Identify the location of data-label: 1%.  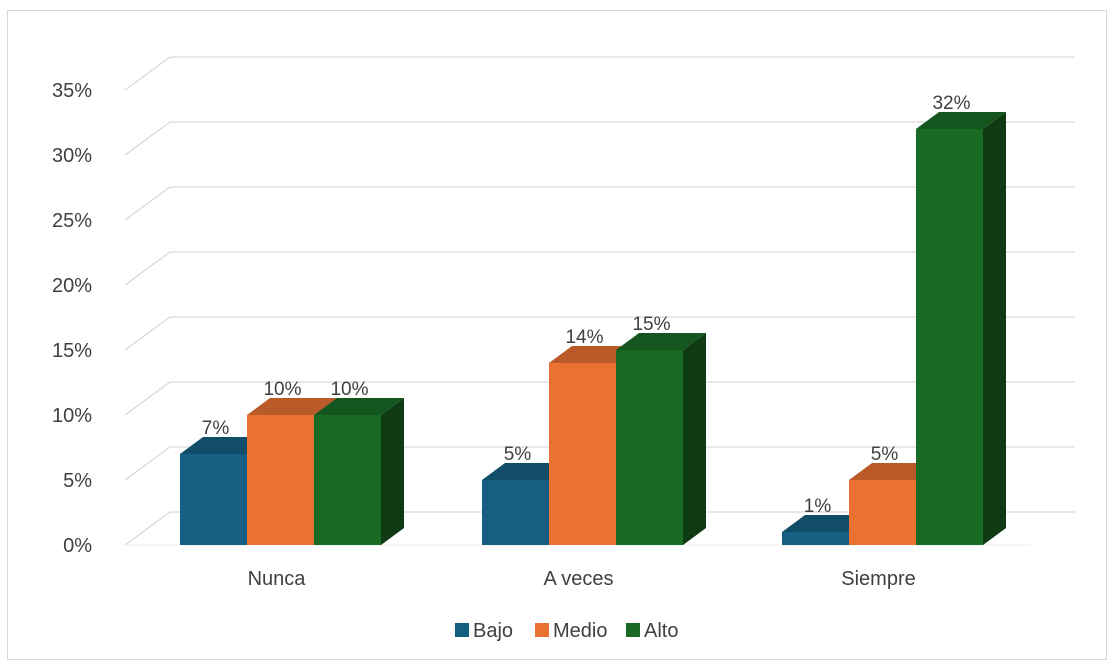
(818, 506).